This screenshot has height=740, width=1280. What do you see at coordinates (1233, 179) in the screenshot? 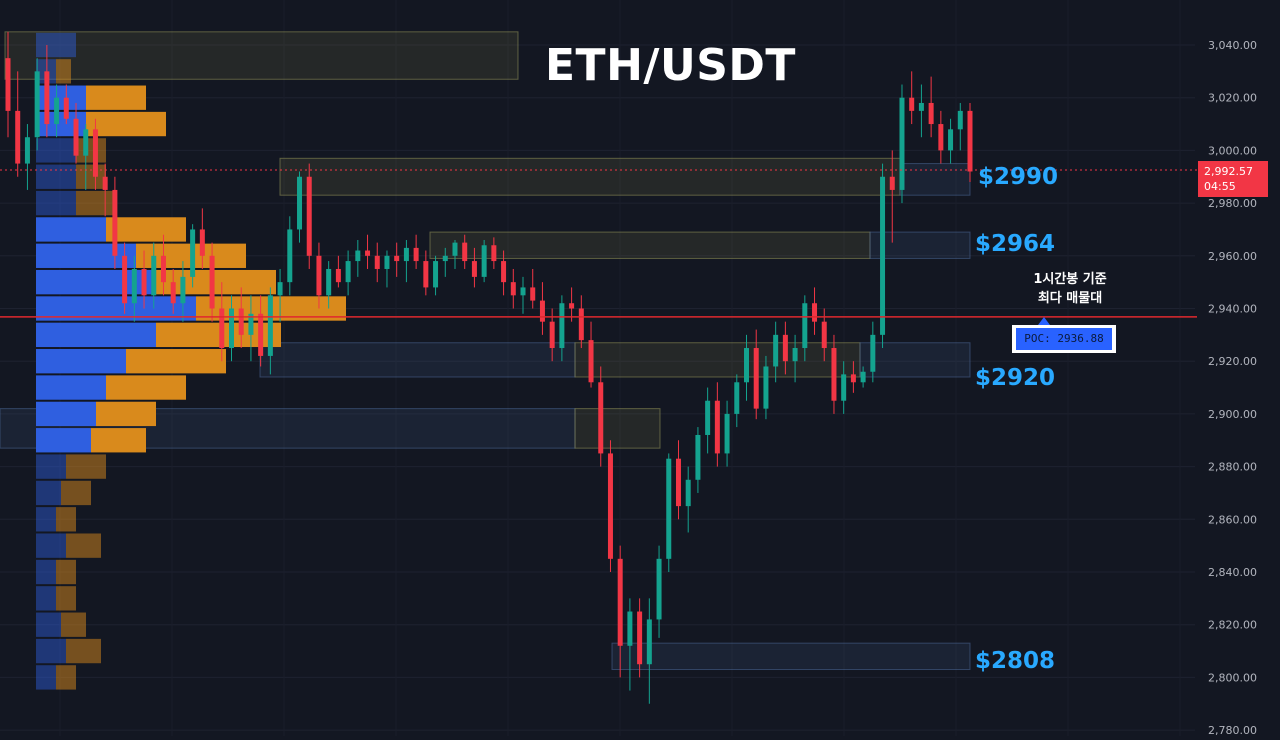
I see `current-price-tag: 2,992.57 04:55` at bounding box center [1233, 179].